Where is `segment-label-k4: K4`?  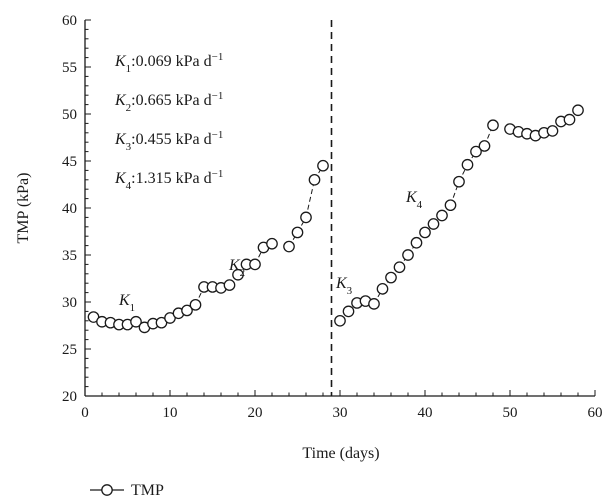 segment-label-k4: K4 is located at coordinates (414, 200).